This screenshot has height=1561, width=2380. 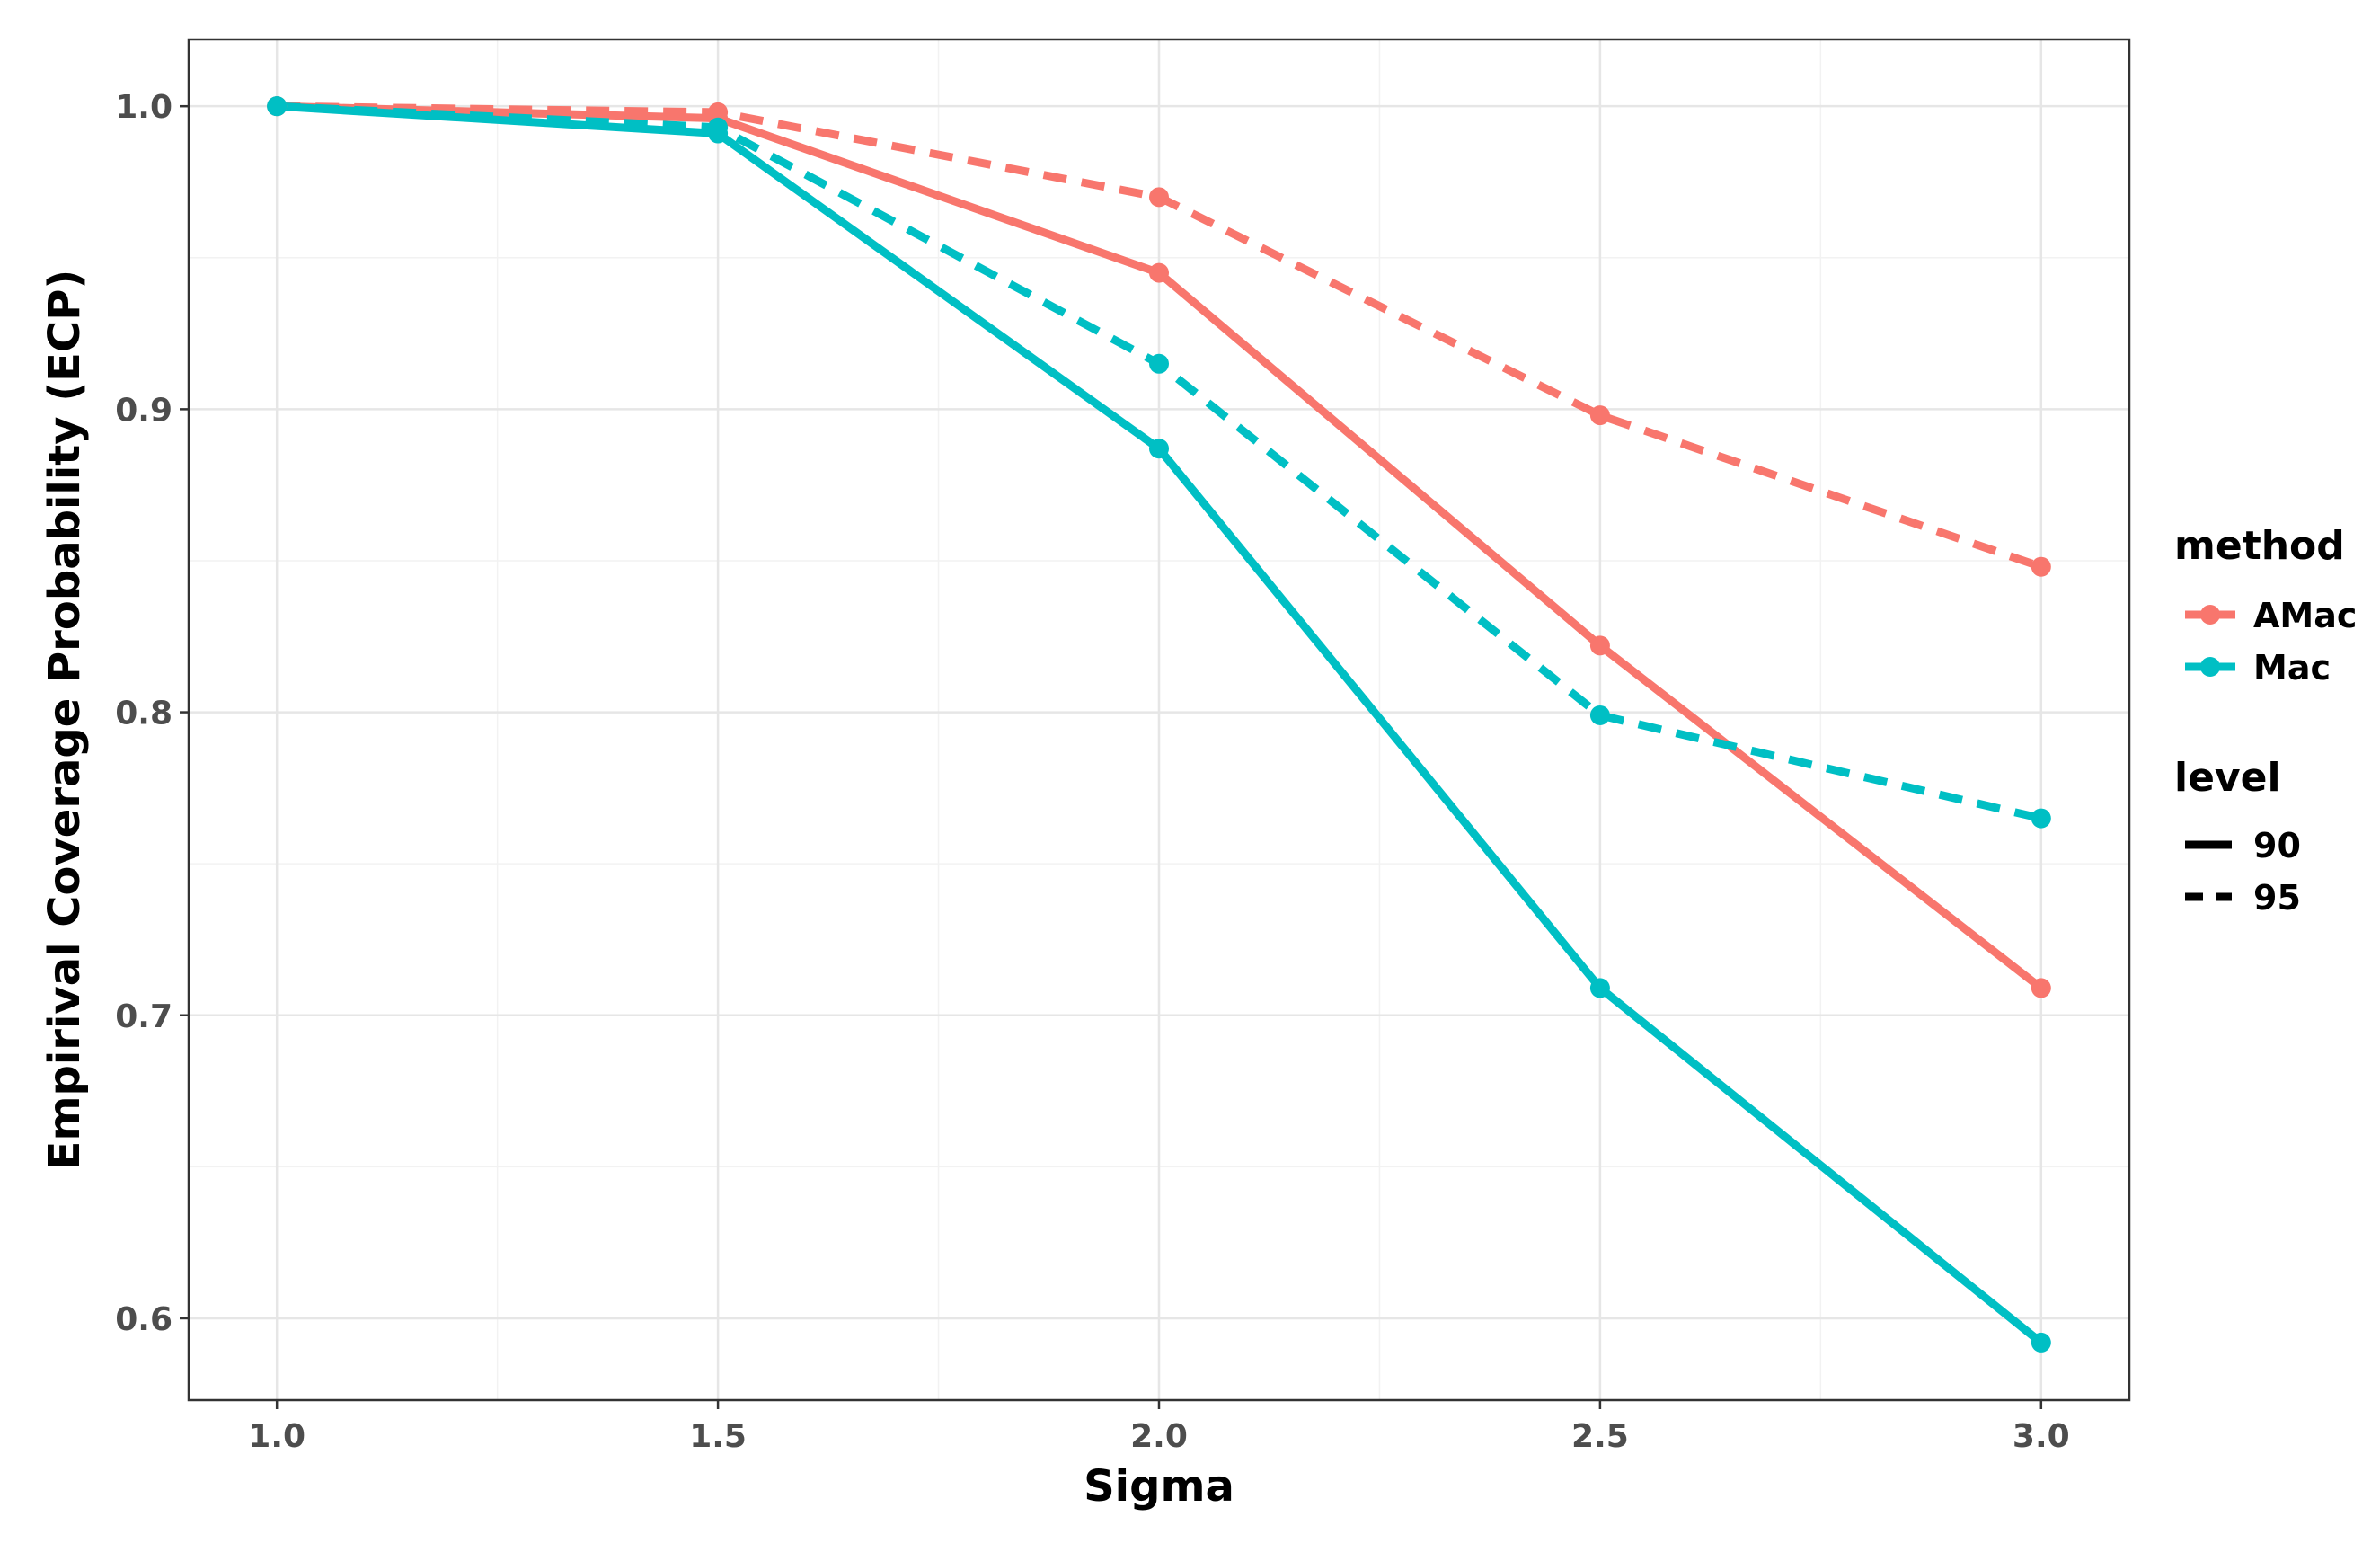 What do you see at coordinates (144, 1016) in the screenshot?
I see `y-tick-label: 0.7` at bounding box center [144, 1016].